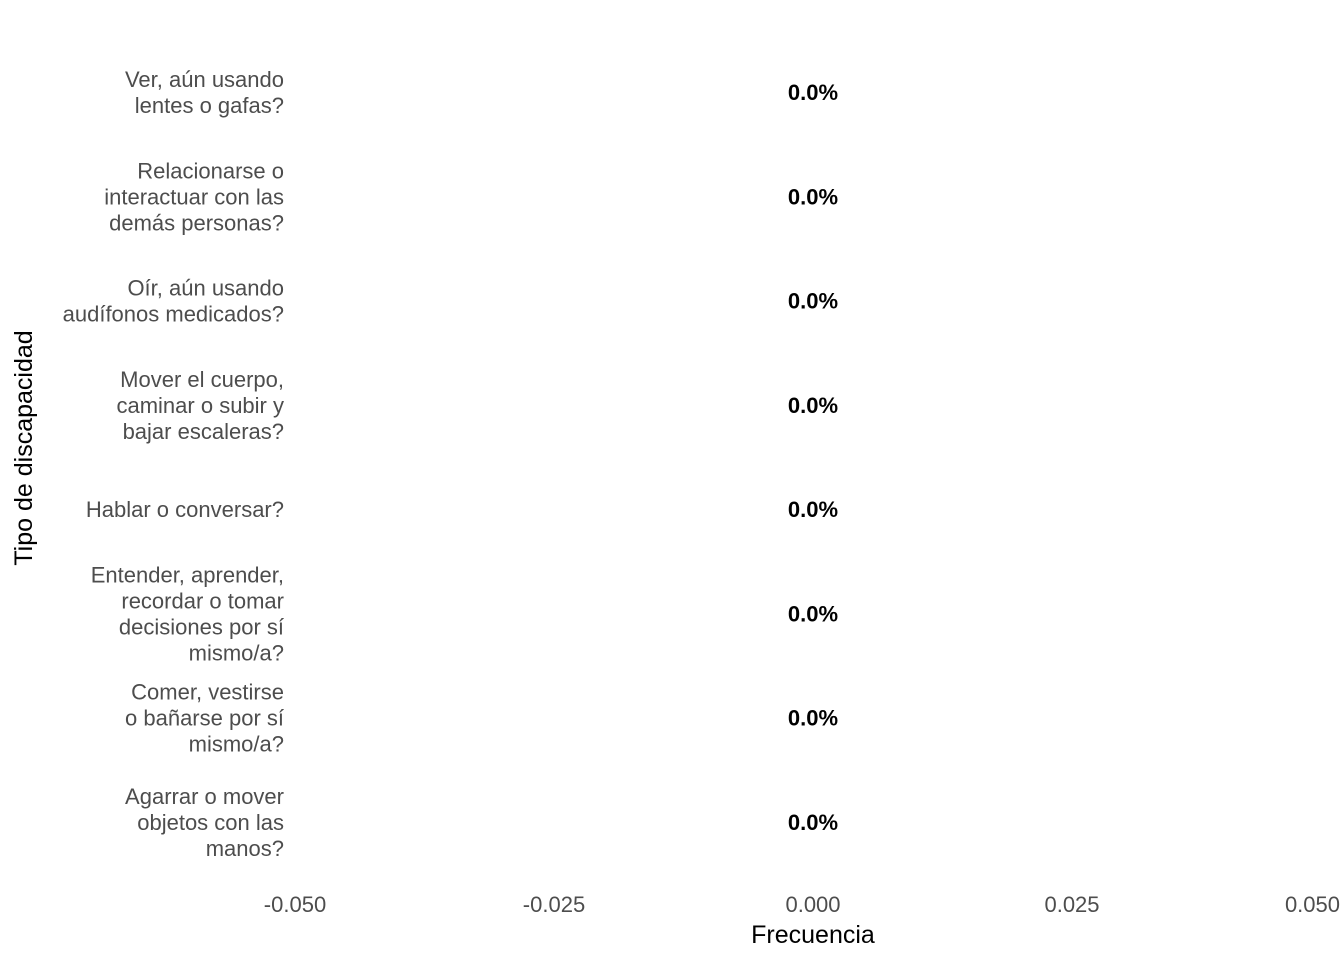 The height and width of the screenshot is (960, 1344). Describe the element at coordinates (196, 222) in the screenshot. I see `category-label-line: demás personas?` at that location.